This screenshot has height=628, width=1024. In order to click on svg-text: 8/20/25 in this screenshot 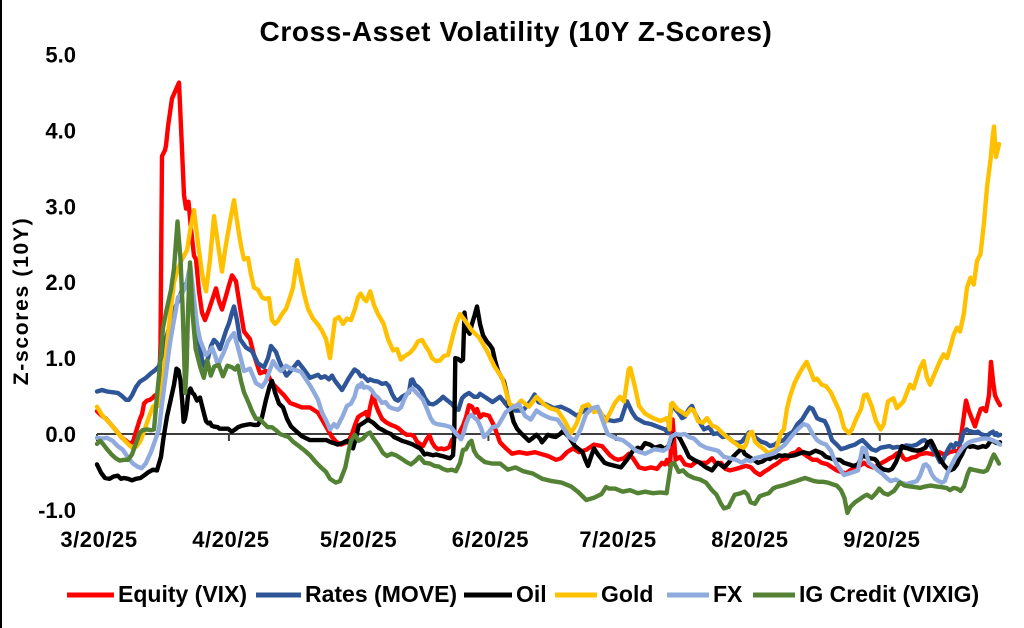, I will do `click(749, 539)`.